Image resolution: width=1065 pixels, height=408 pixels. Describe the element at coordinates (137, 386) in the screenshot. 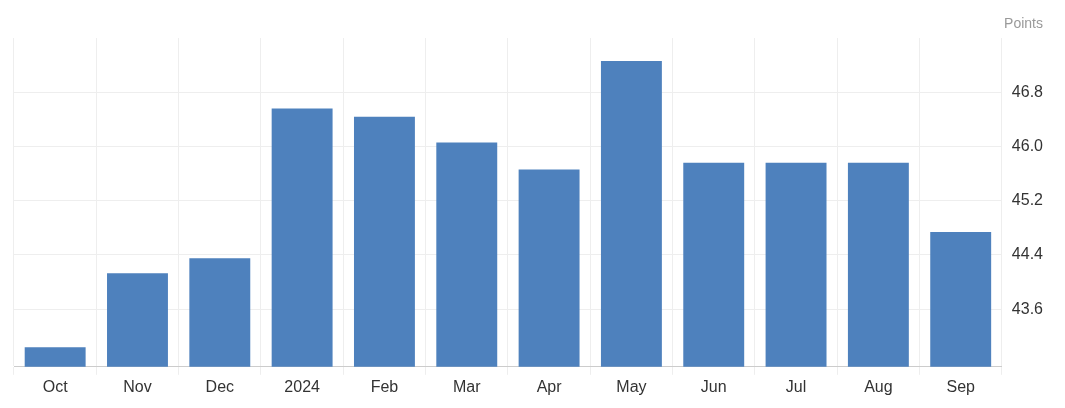

I see `x-tick-label: Nov` at that location.